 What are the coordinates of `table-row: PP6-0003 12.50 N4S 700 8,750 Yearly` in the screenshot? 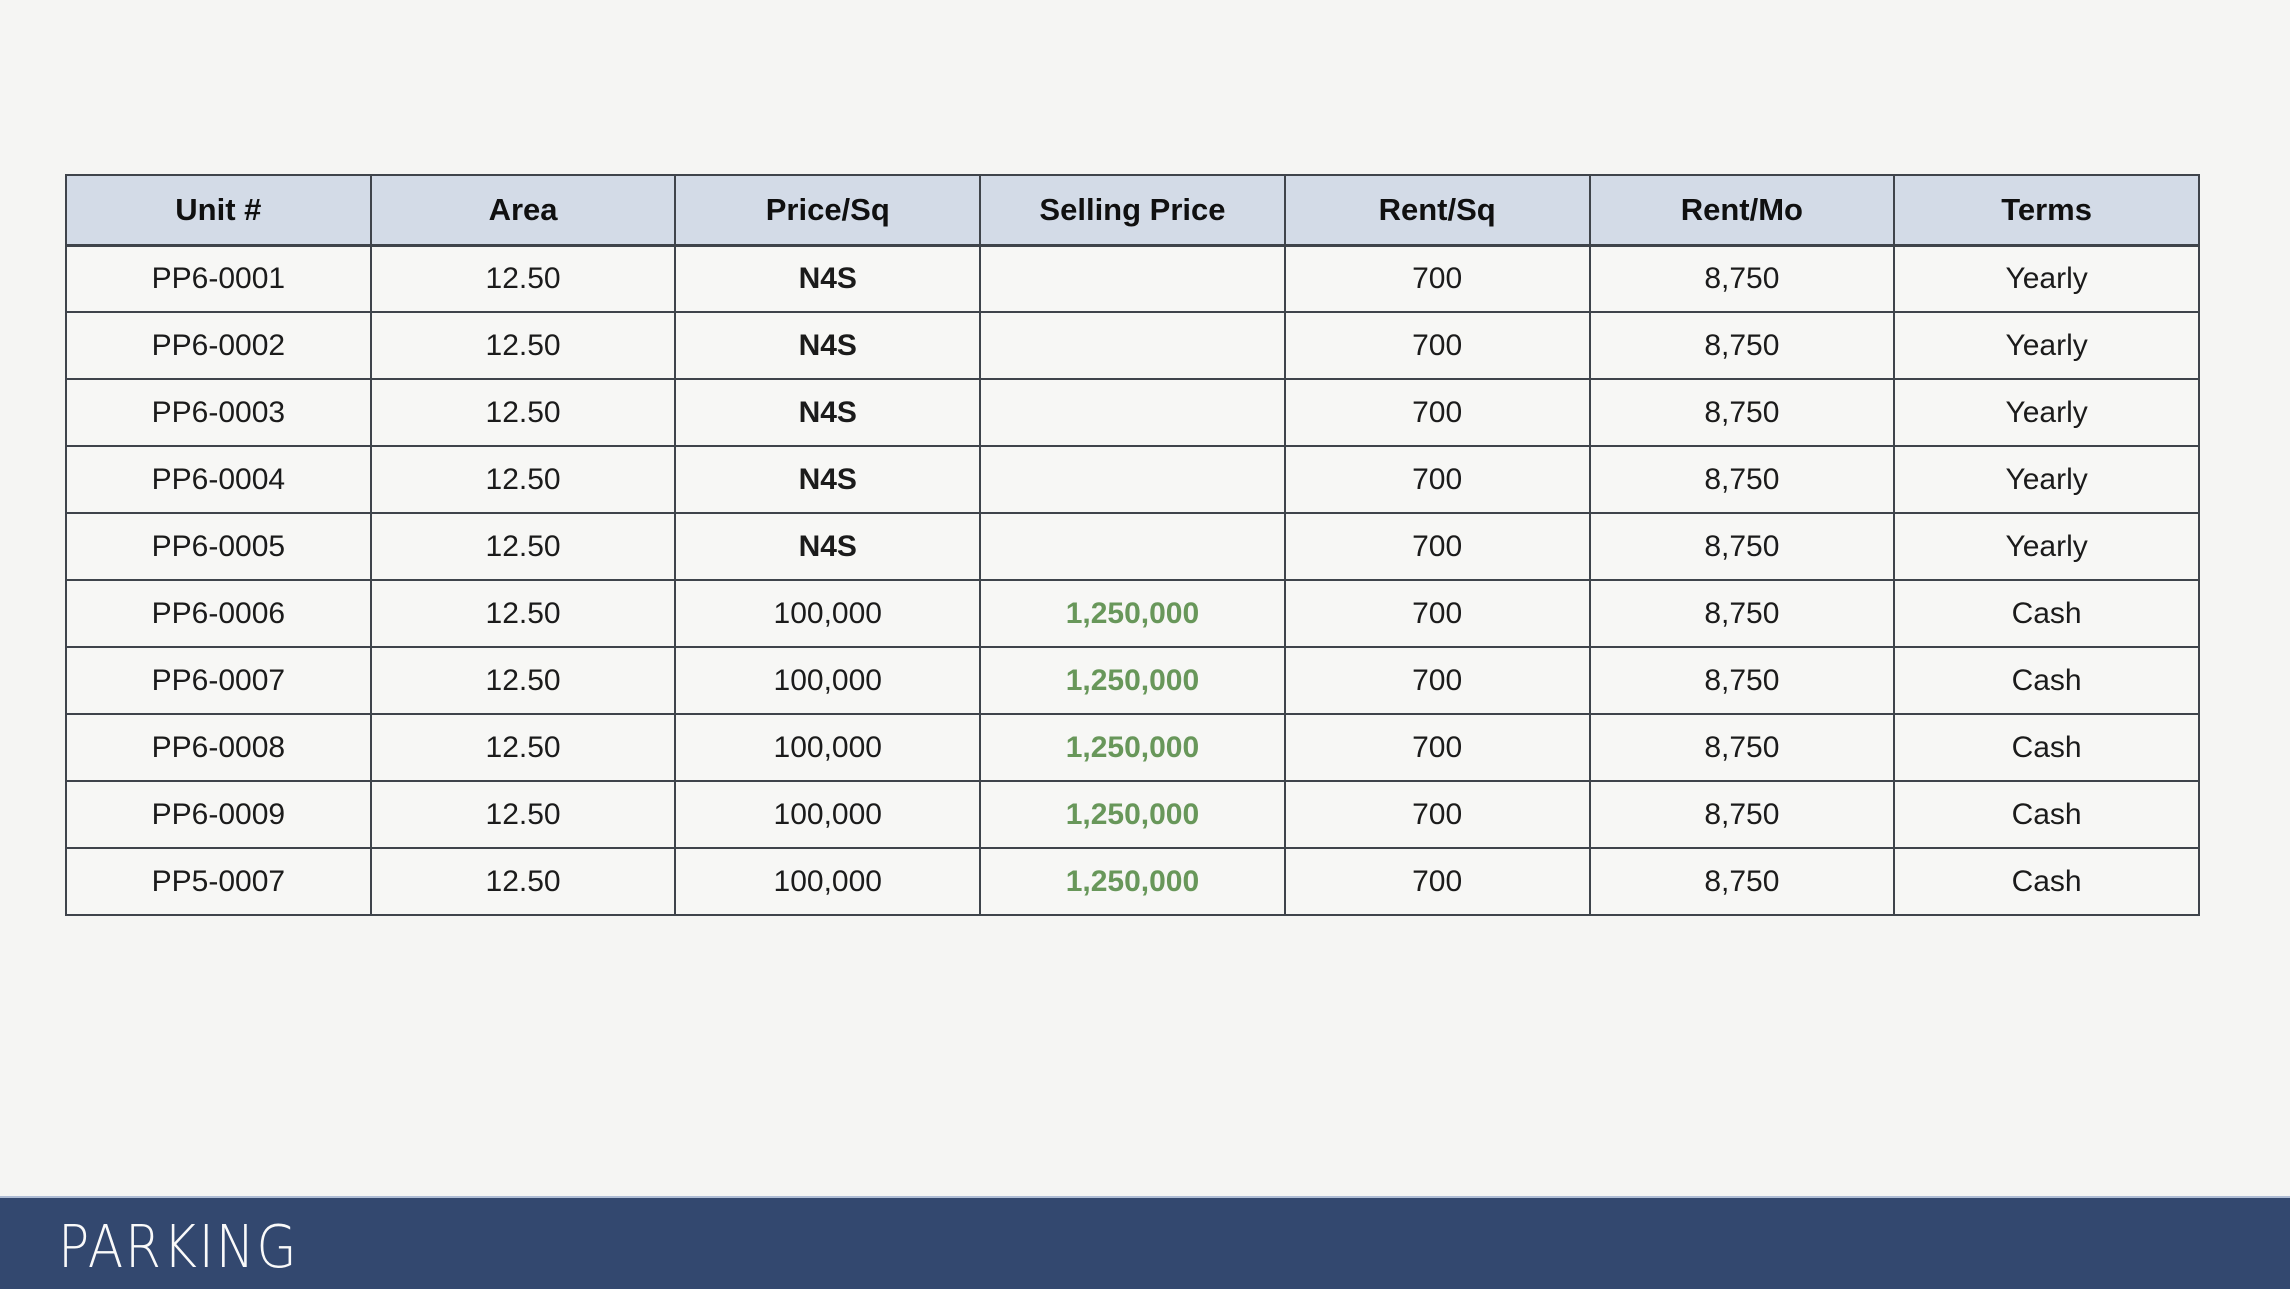 It's located at (1132, 412).